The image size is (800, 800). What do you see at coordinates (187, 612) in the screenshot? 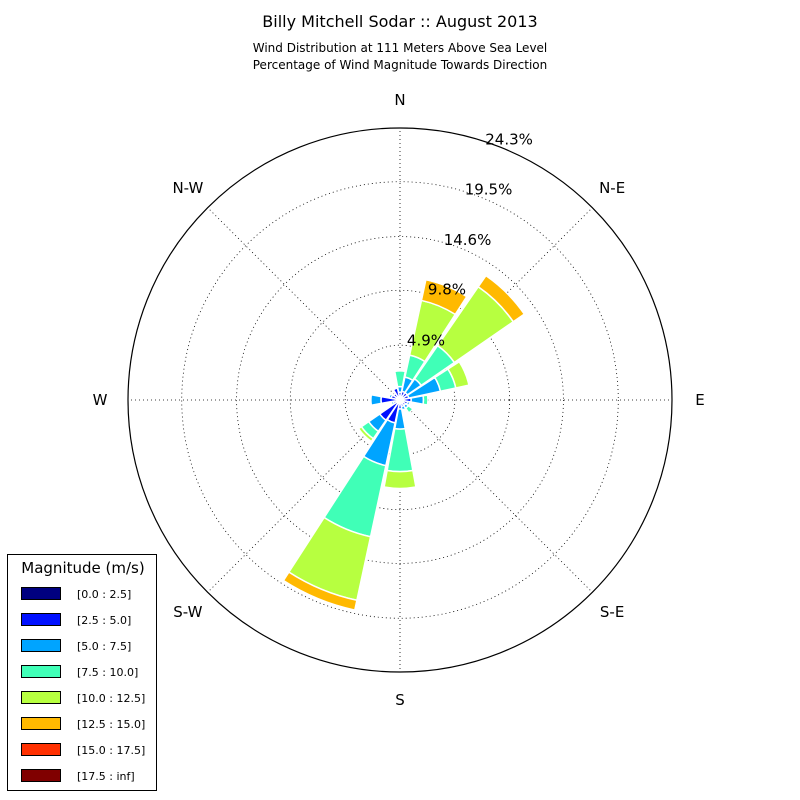
I see `direction-label: S-W` at bounding box center [187, 612].